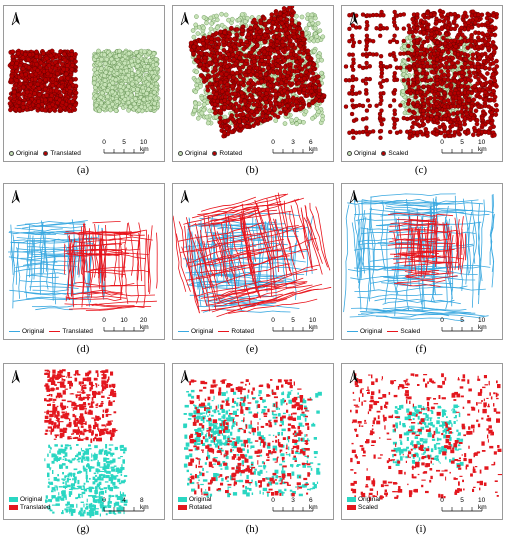  Describe the element at coordinates (252, 170) in the screenshot. I see `caption-b: (b)` at that location.